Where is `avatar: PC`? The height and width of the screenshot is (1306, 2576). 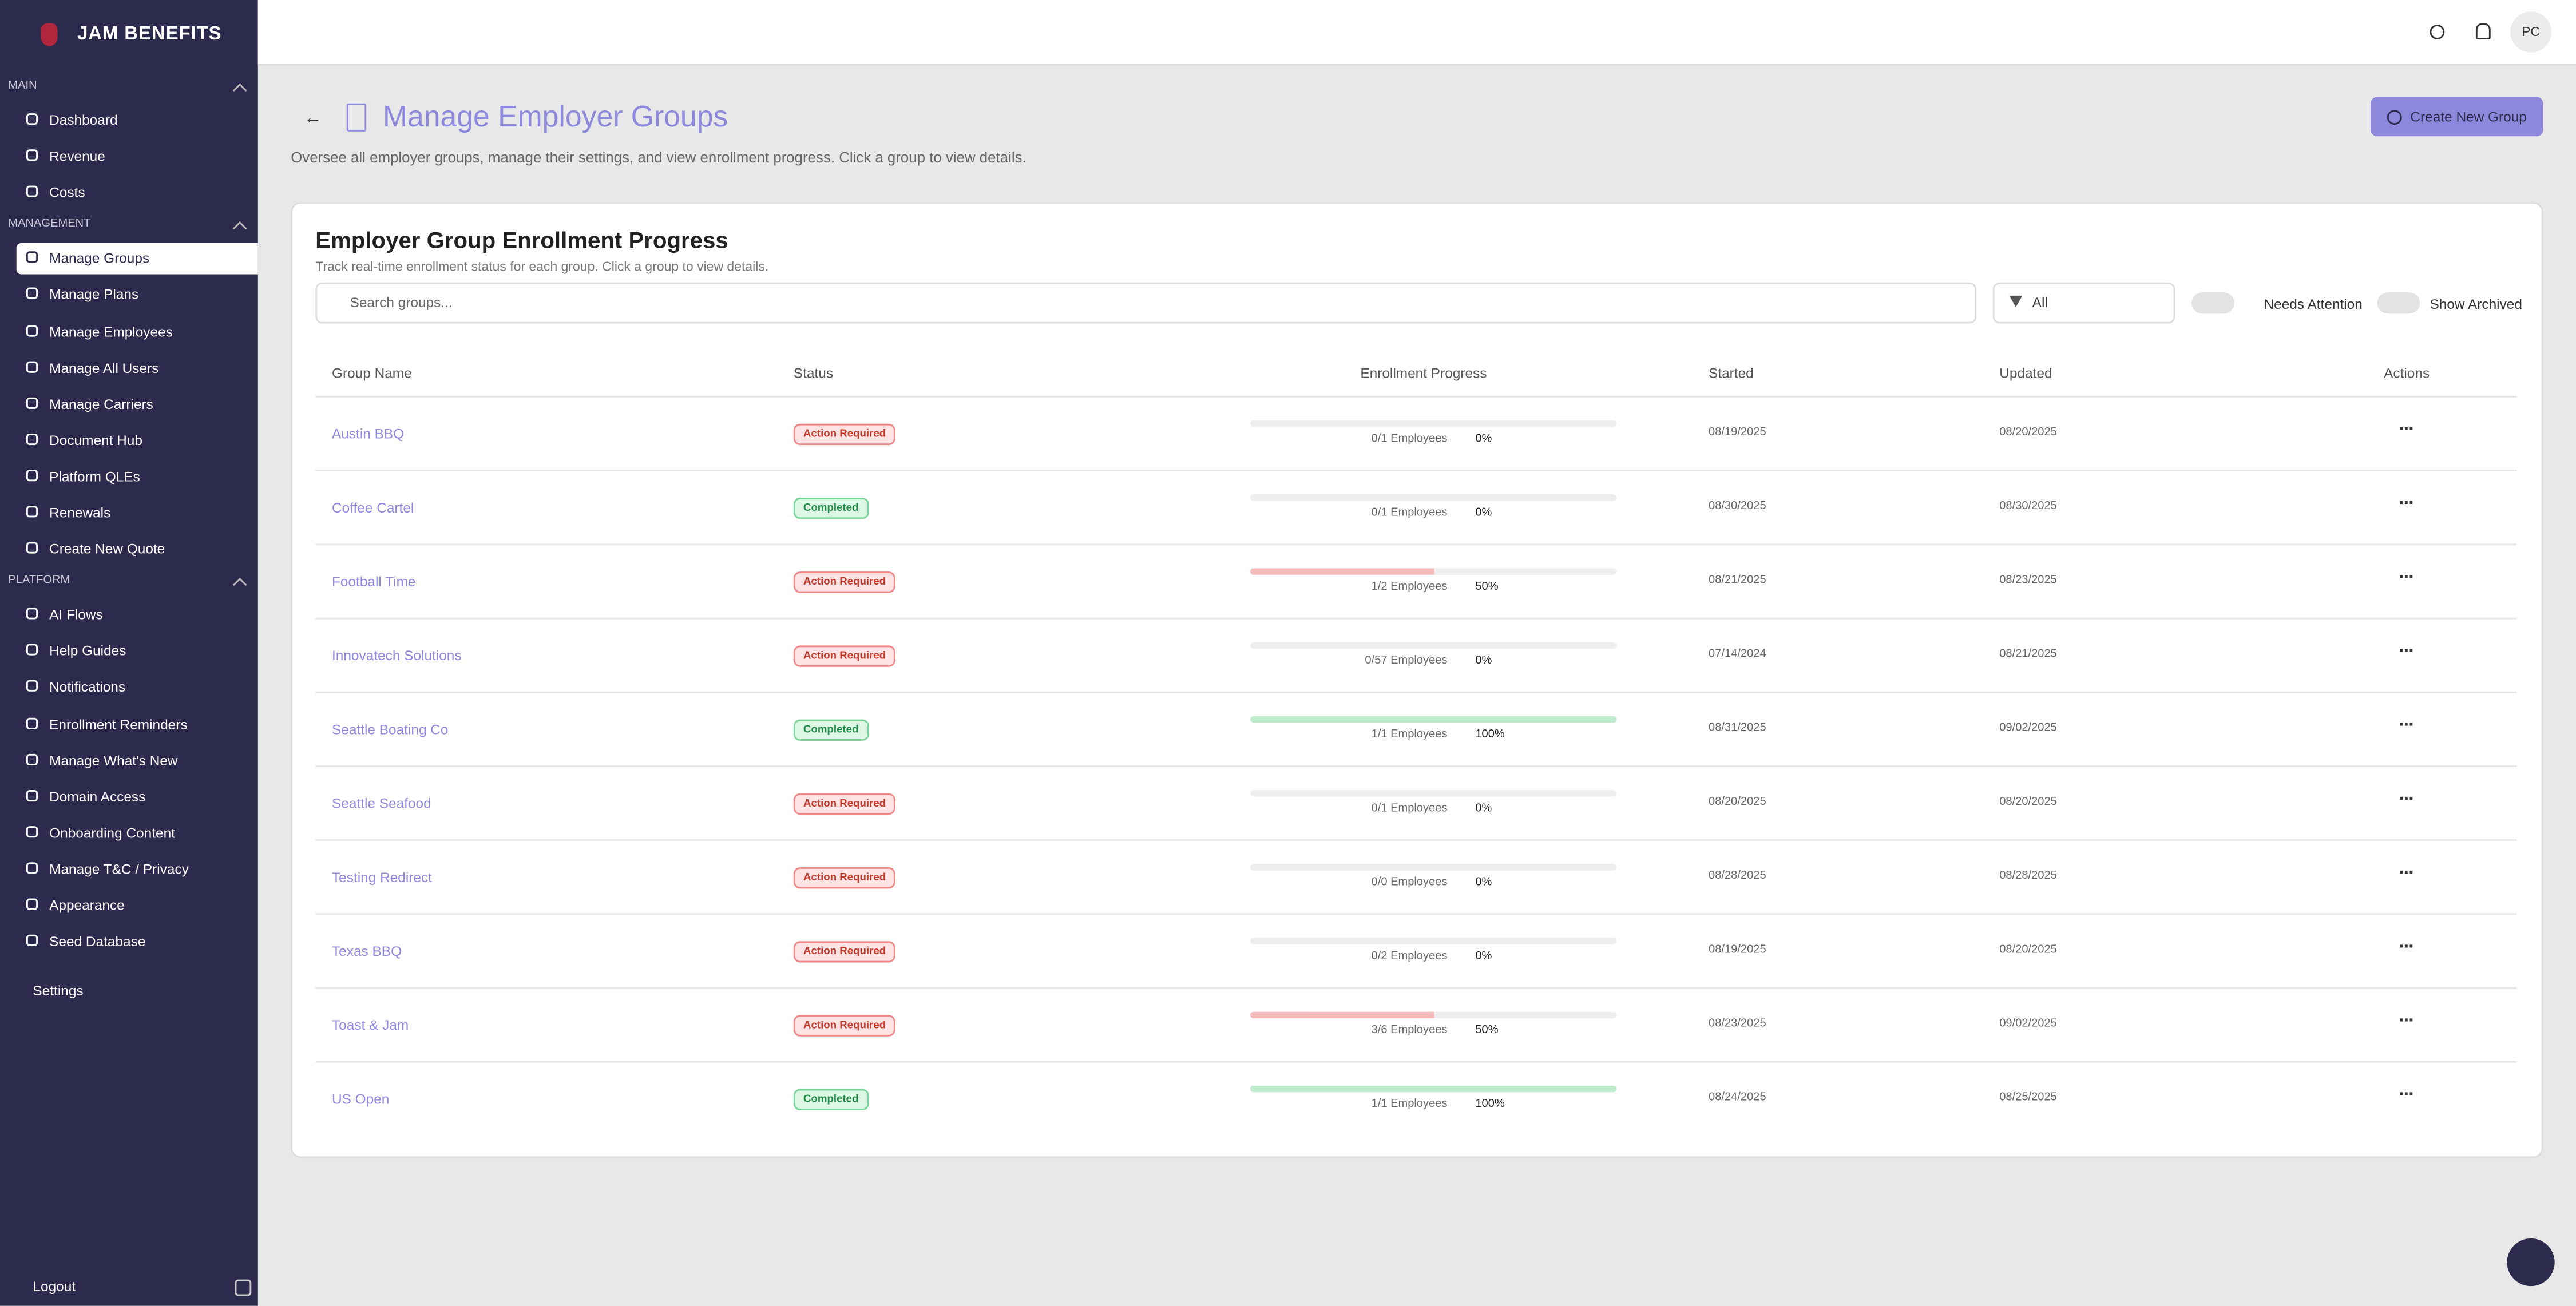
avatar: PC is located at coordinates (2531, 32).